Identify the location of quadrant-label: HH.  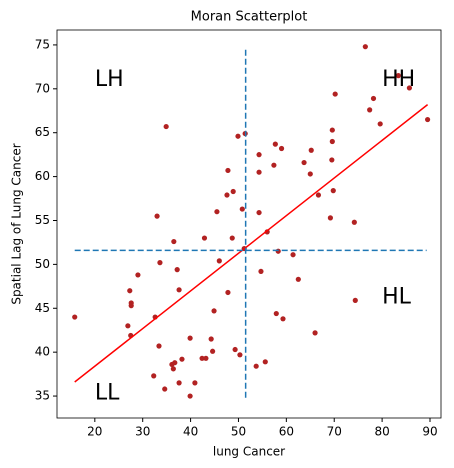
(398, 79).